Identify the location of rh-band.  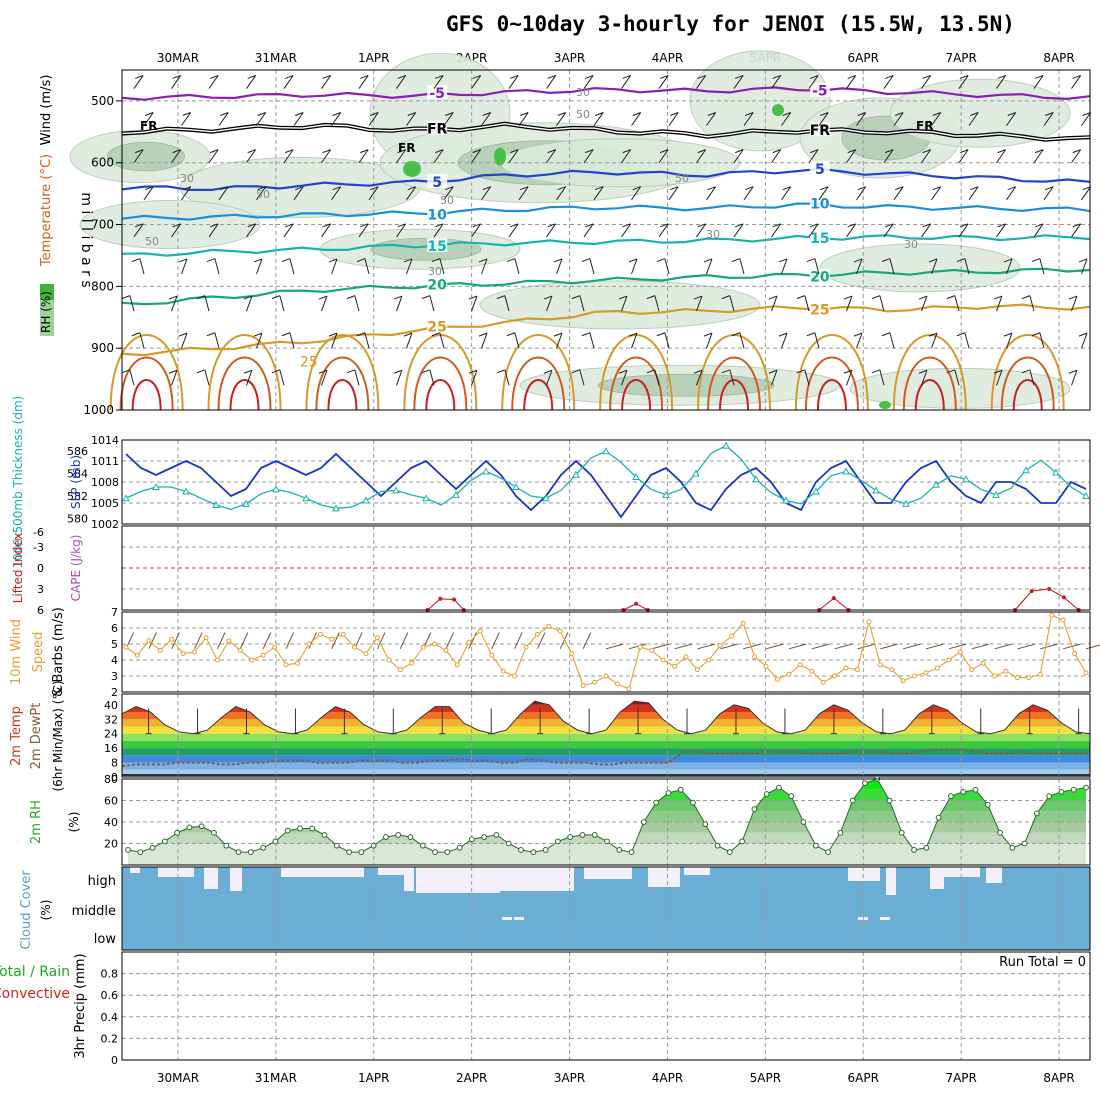
(607, 784).